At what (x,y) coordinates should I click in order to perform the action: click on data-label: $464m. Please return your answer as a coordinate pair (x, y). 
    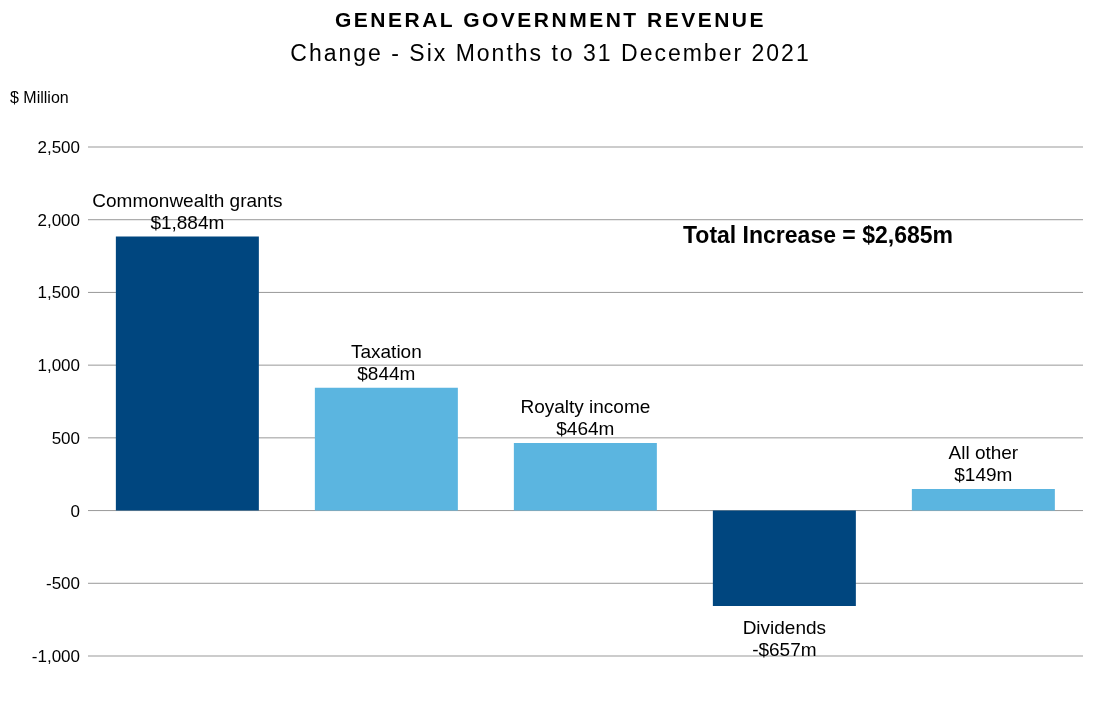
    Looking at the image, I should click on (585, 429).